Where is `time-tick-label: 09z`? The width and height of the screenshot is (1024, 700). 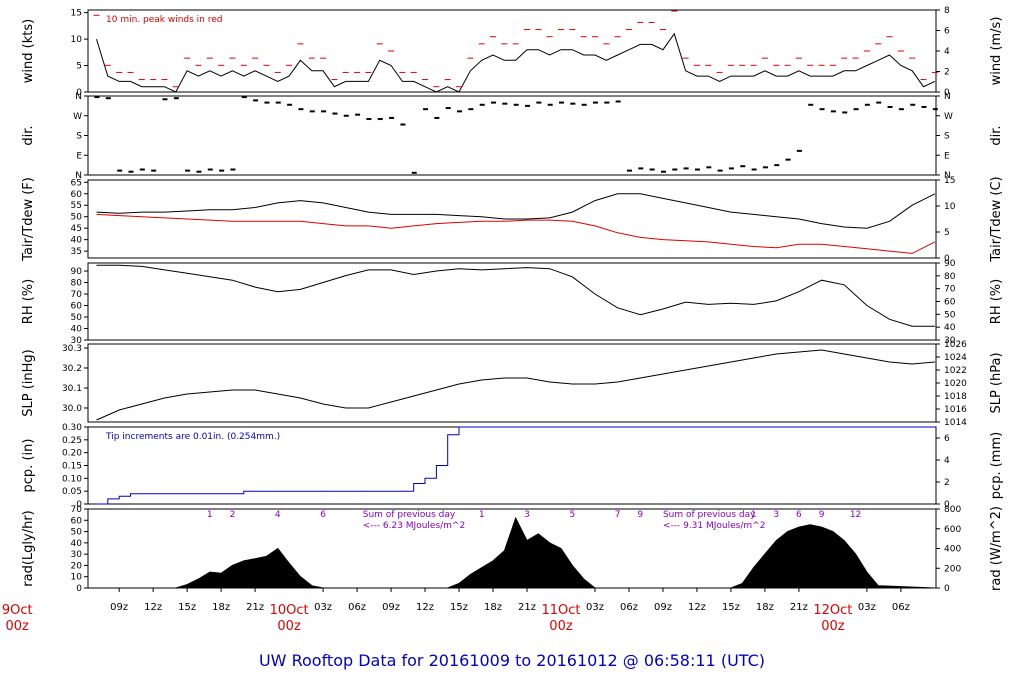 time-tick-label: 09z is located at coordinates (663, 607).